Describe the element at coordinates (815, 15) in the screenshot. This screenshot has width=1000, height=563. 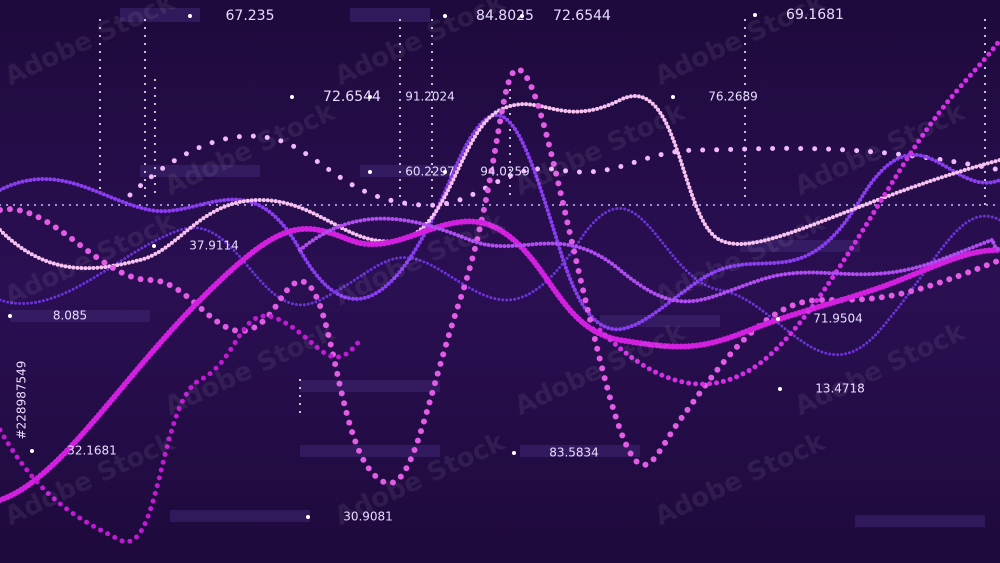
I see `number-label: 69.1681` at that location.